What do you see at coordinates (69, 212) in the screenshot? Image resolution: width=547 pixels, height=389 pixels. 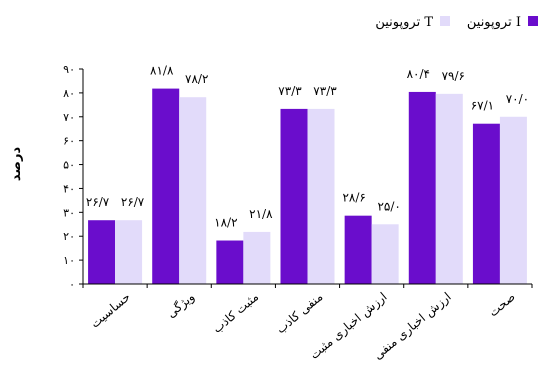 I see `y-tick-label: ۳۰` at bounding box center [69, 212].